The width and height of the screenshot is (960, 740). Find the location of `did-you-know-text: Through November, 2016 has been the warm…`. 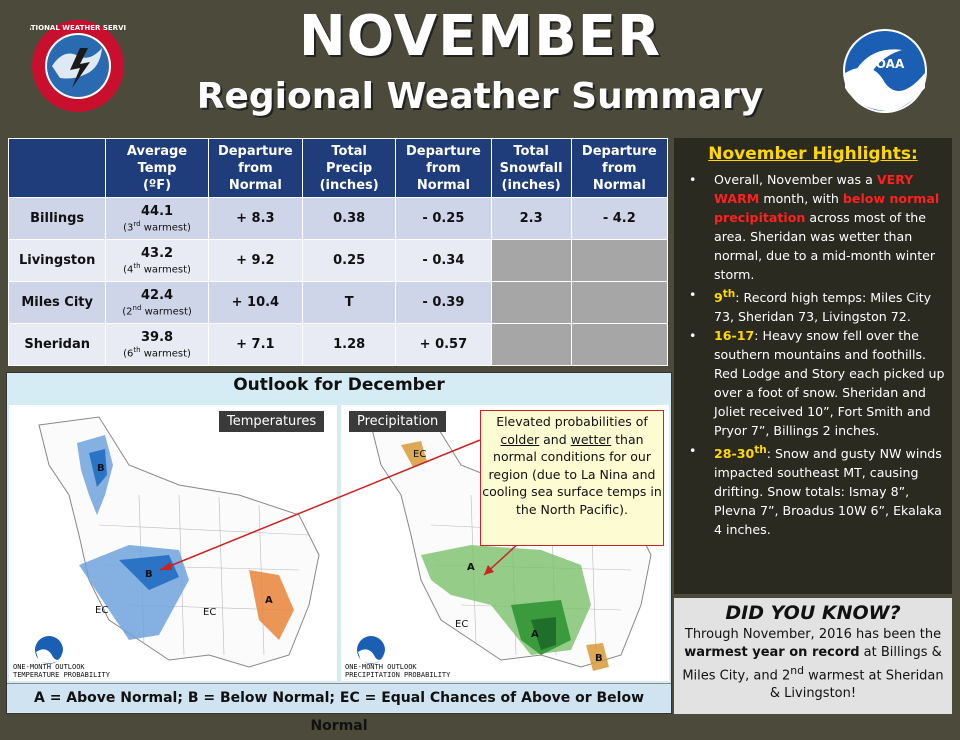

did-you-know-text: Through November, 2016 has been the warm… is located at coordinates (813, 664).